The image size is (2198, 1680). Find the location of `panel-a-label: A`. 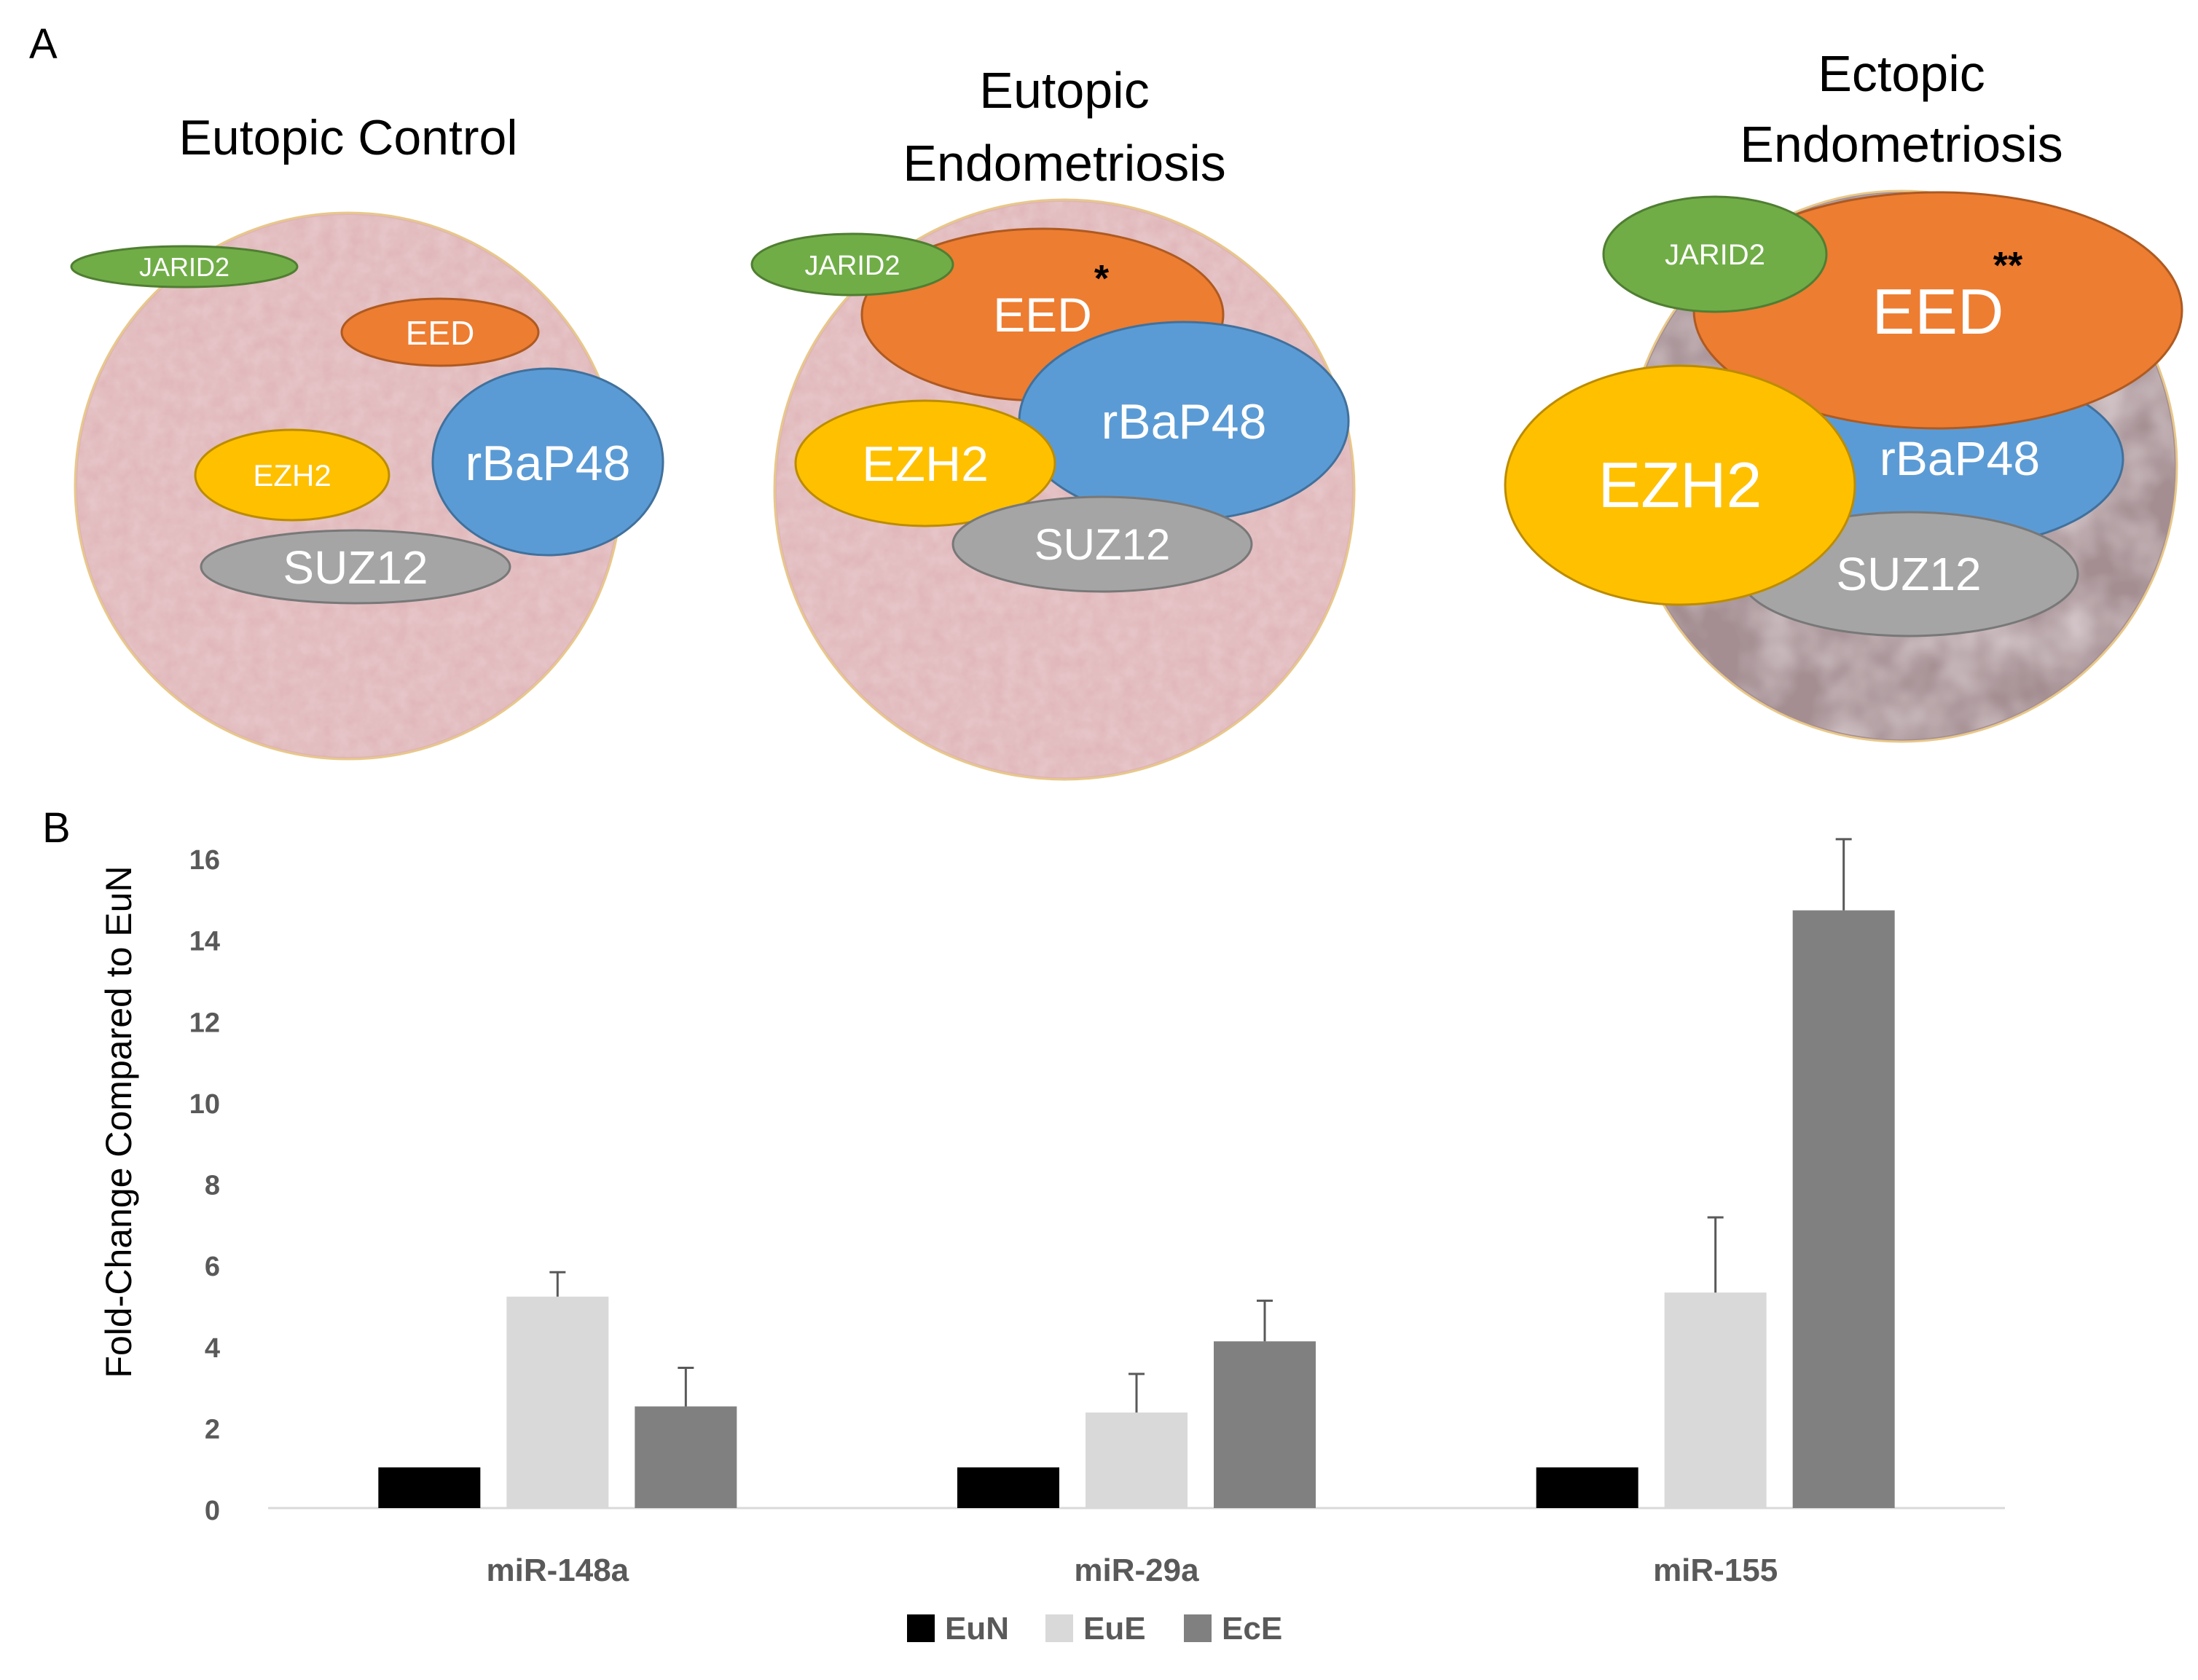

panel-a-label: A is located at coordinates (43, 44).